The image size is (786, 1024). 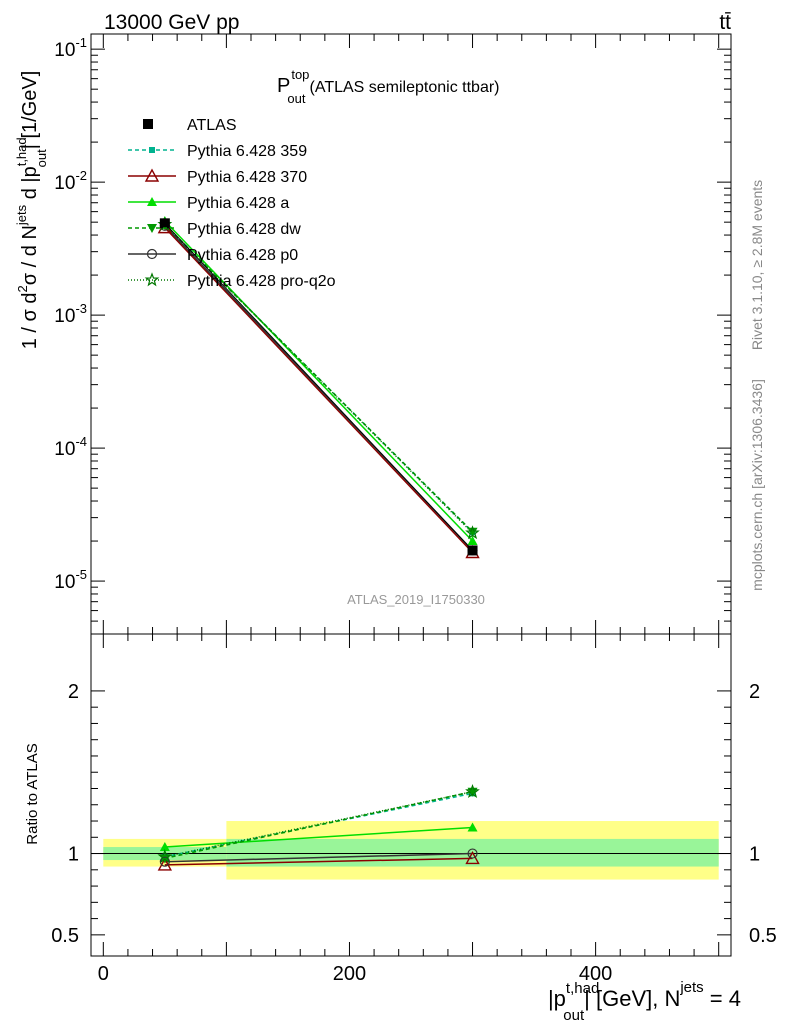 What do you see at coordinates (405, 87) in the screenshot?
I see `main-title-rest: (ATLAS semileptonic ttbar)` at bounding box center [405, 87].